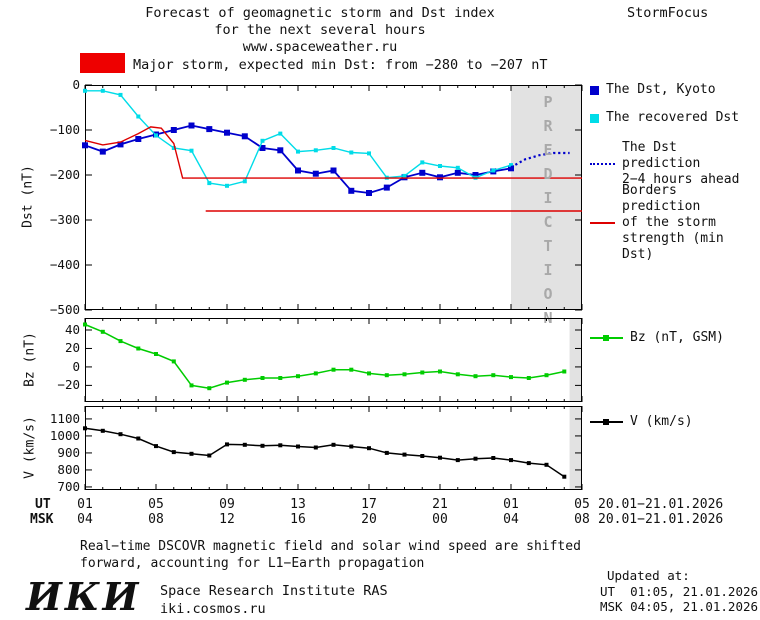 Image resolution: width=760 pixels, height=620 pixels. I want to click on ut-x-tick-label: 17, so click(369, 504).